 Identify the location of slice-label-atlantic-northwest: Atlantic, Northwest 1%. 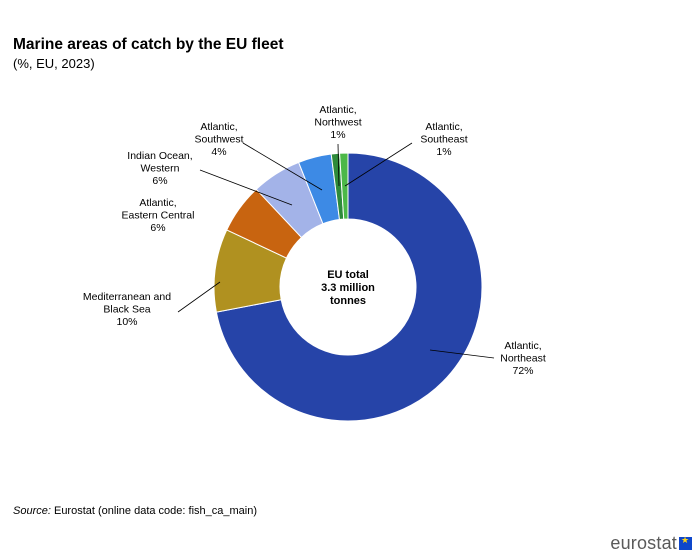
(337, 122).